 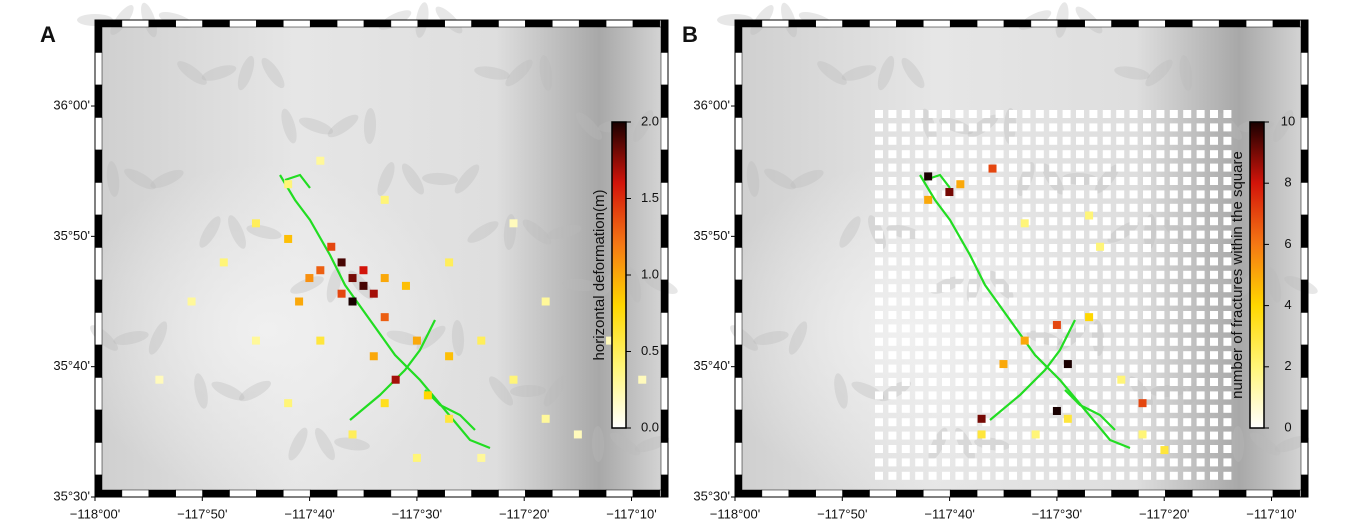 What do you see at coordinates (1287, 304) in the screenshot?
I see `colorbar-tick-label: 4` at bounding box center [1287, 304].